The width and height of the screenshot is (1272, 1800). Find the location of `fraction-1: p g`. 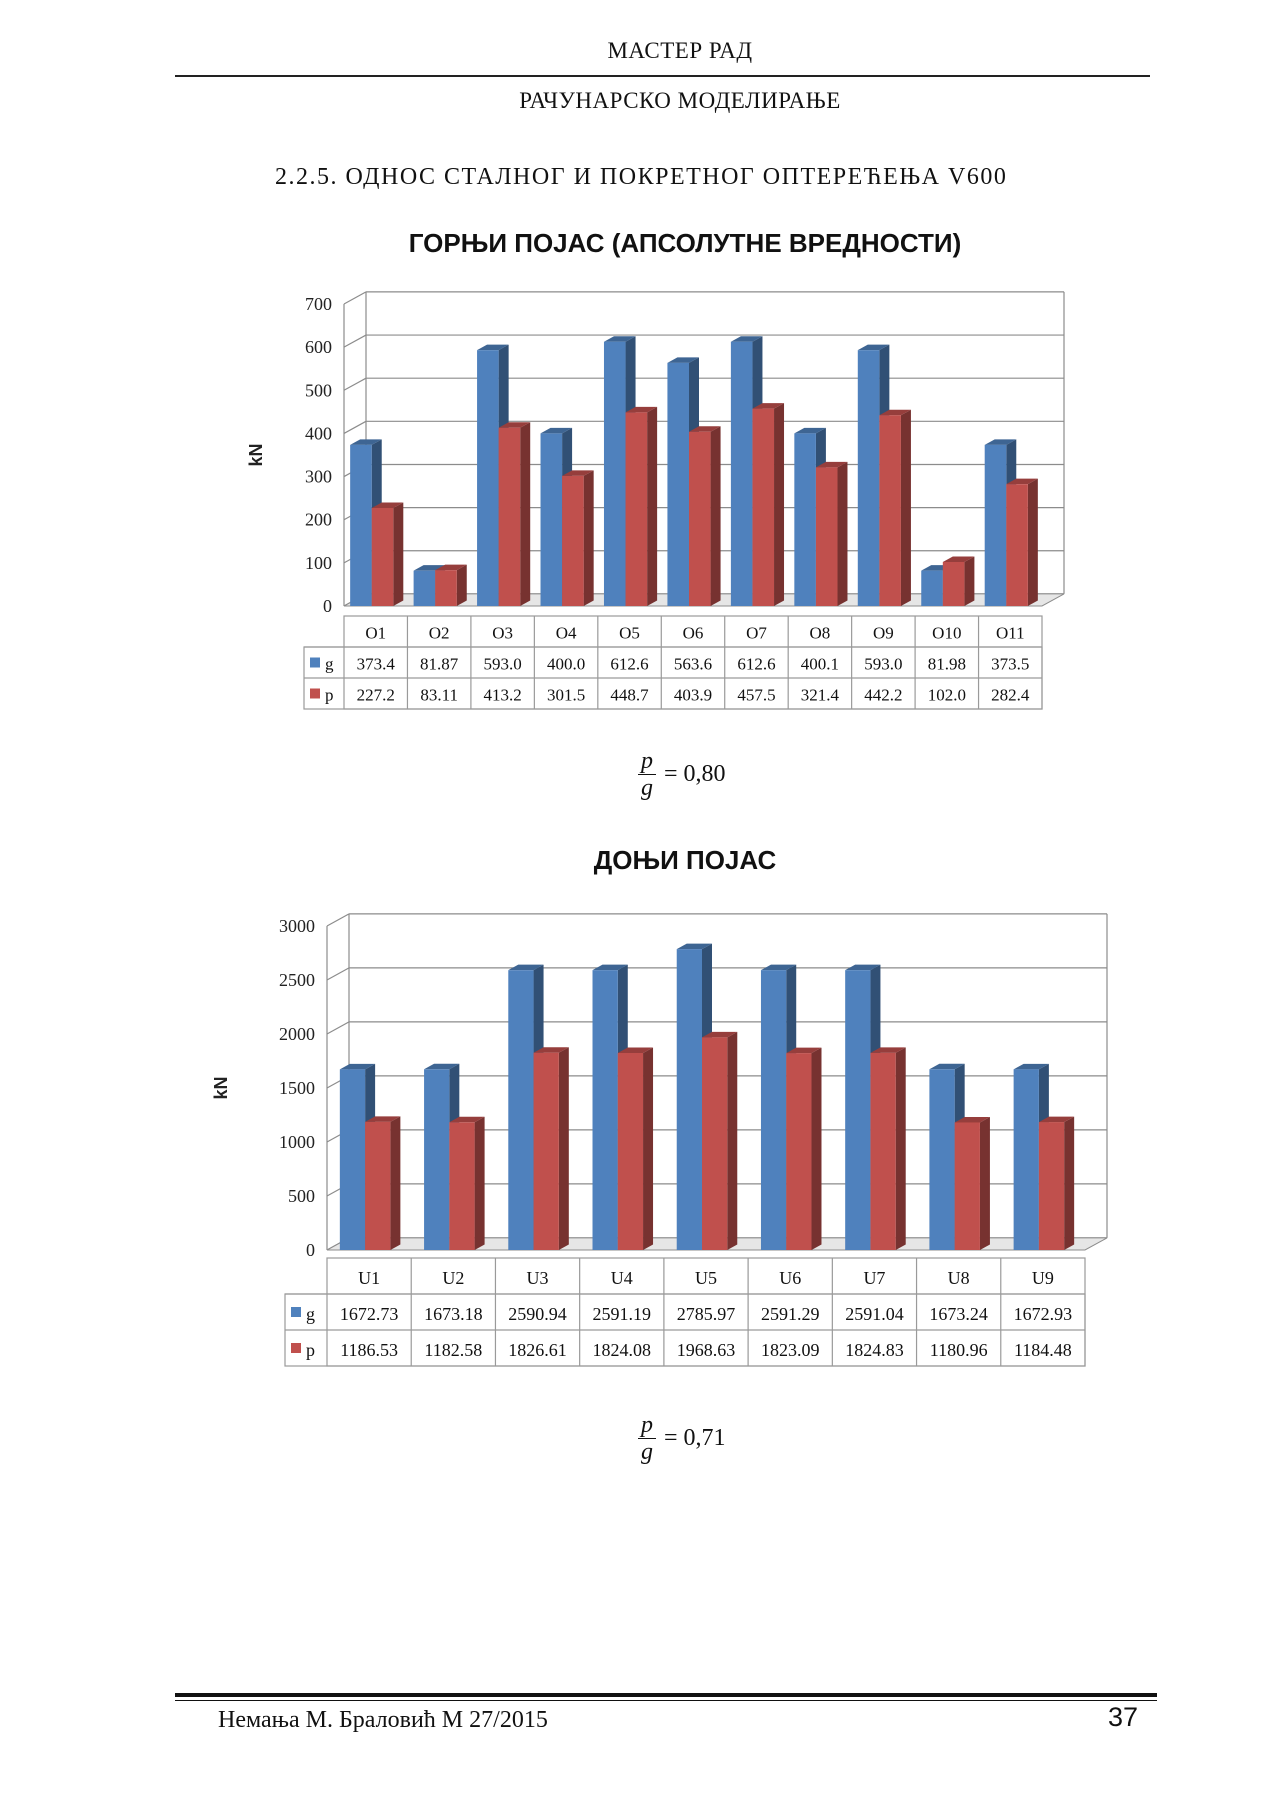

fraction-1: p g is located at coordinates (647, 774).